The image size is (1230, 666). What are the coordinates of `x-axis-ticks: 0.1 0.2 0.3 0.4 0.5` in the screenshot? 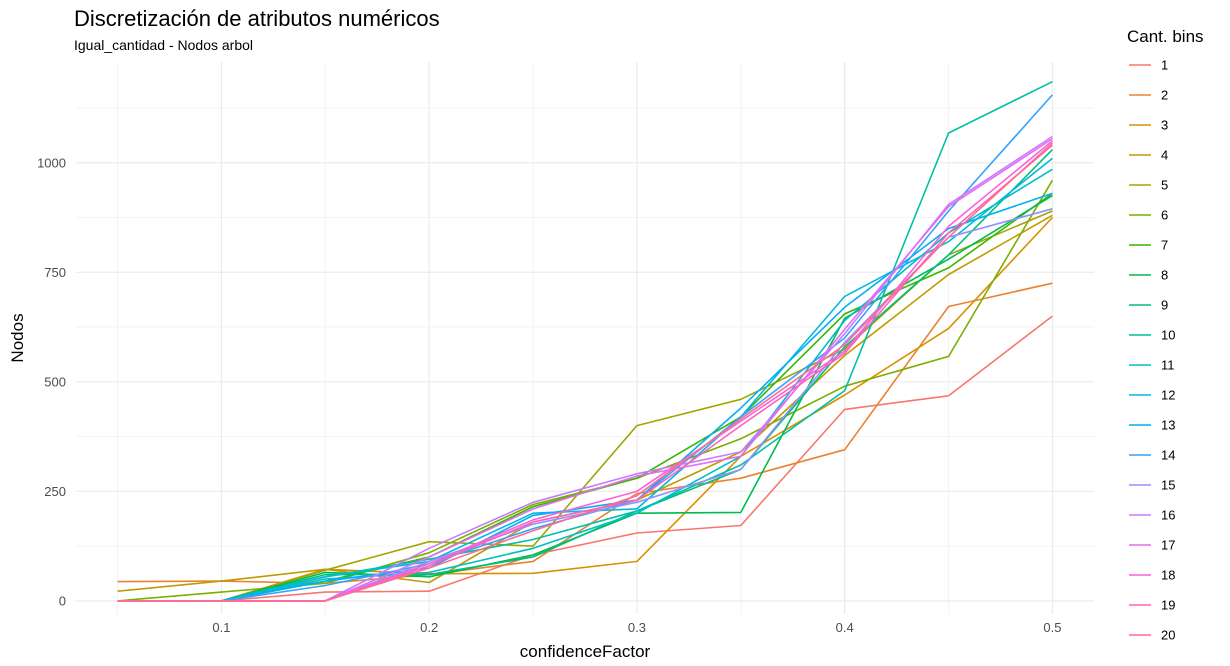 It's located at (636, 627).